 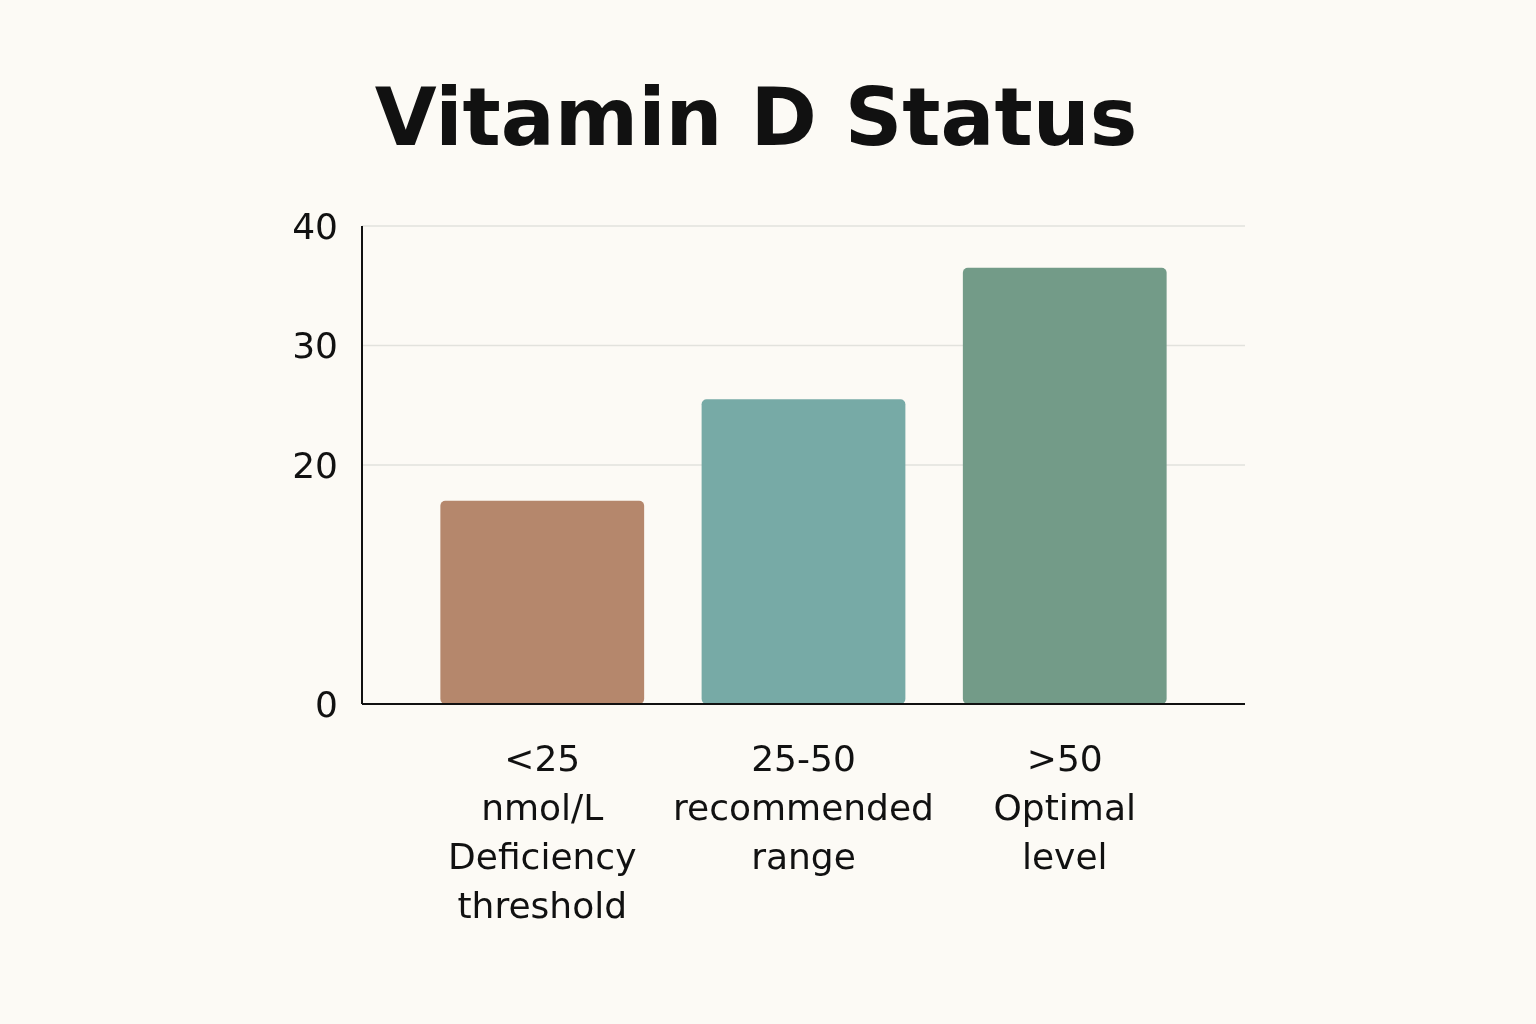 I want to click on x-tick-label: 25-50 recommended range, so click(x=803, y=807).